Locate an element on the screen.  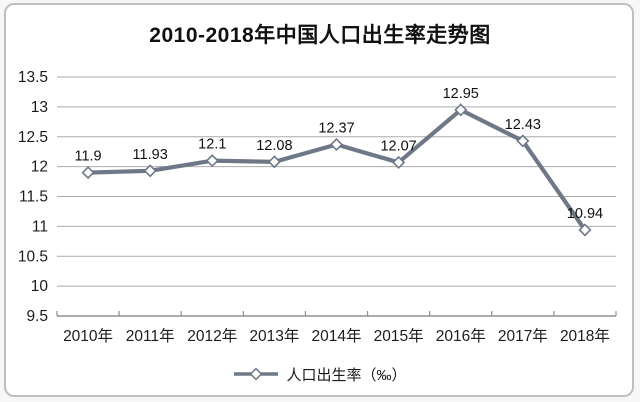
data-point-label: 12.1 is located at coordinates (212, 145).